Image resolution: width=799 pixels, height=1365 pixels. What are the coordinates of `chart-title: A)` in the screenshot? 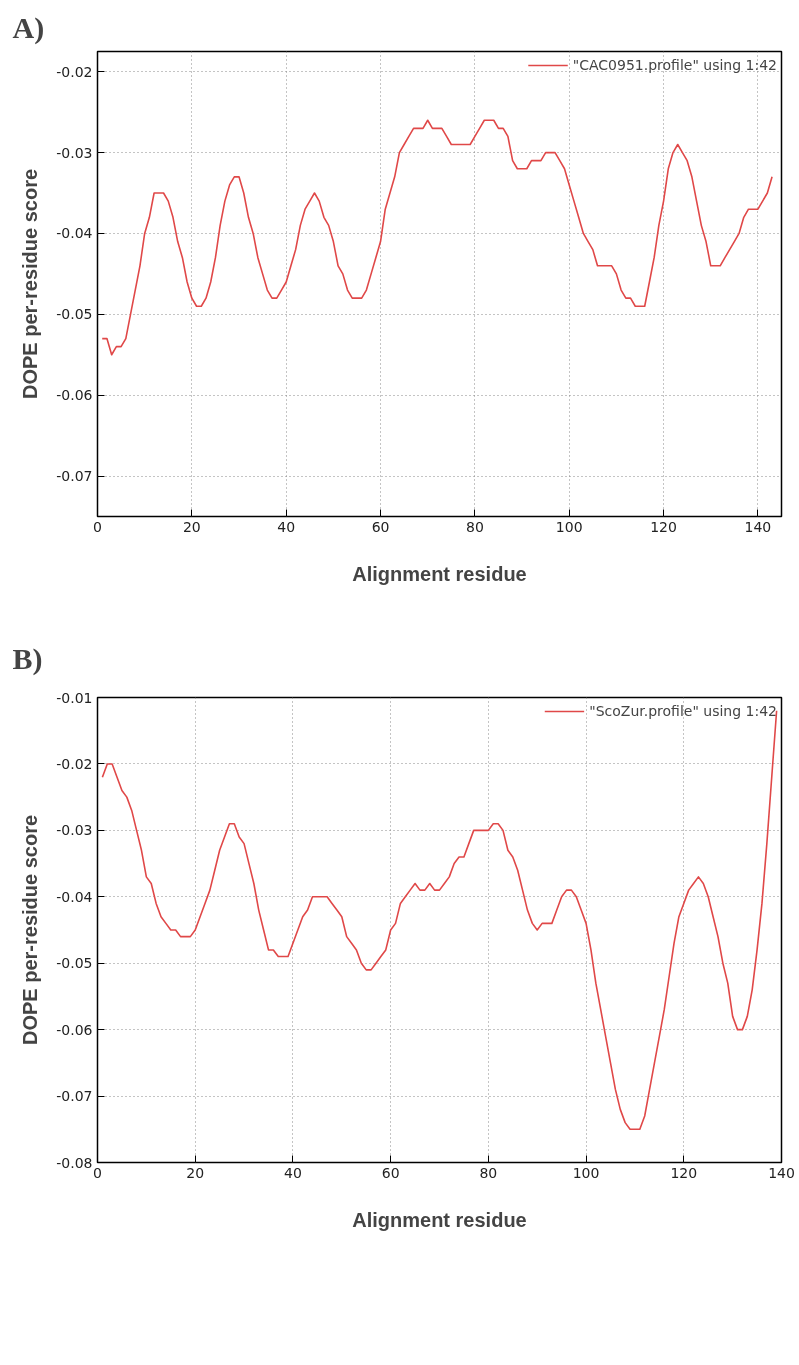 It's located at (28, 27).